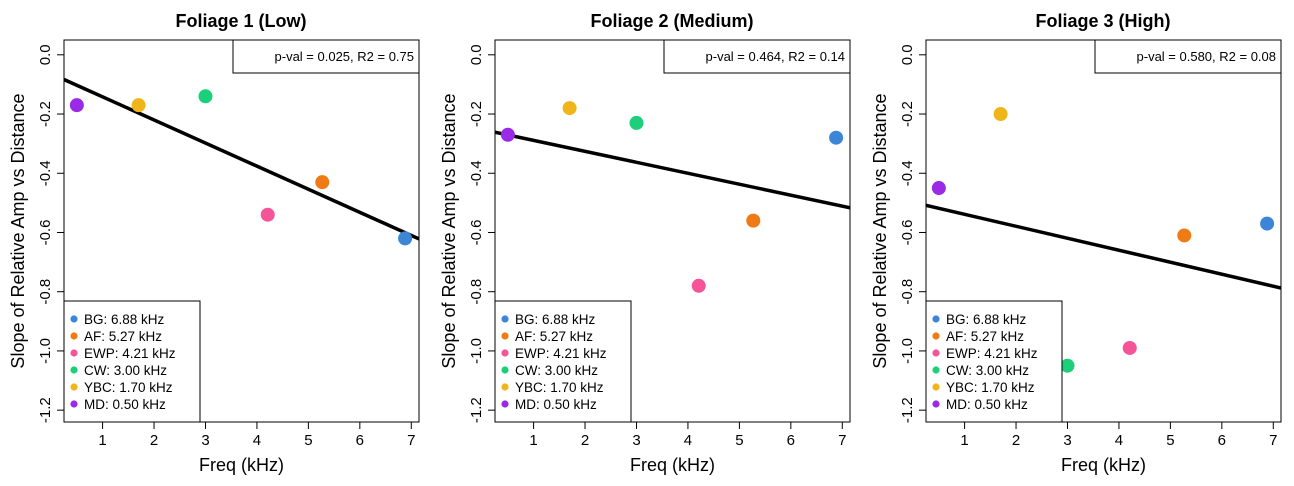 The width and height of the screenshot is (1294, 486). Describe the element at coordinates (125, 404) in the screenshot. I see `legend-label: MD: 0.50 kHz` at that location.